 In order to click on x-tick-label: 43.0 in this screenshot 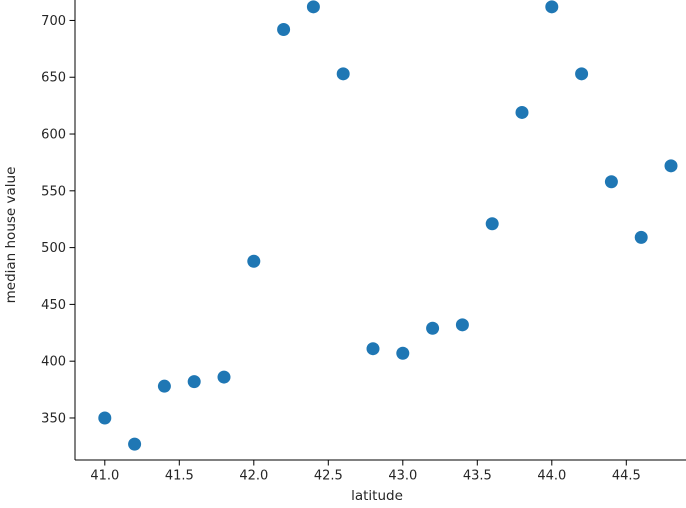, I will do `click(402, 476)`.